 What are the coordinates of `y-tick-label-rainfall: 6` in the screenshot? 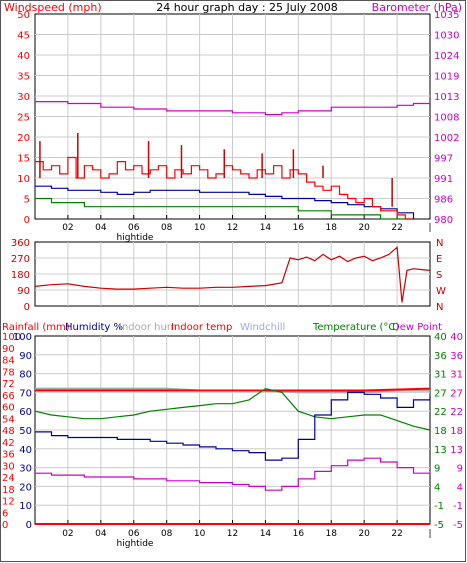 It's located at (5, 513).